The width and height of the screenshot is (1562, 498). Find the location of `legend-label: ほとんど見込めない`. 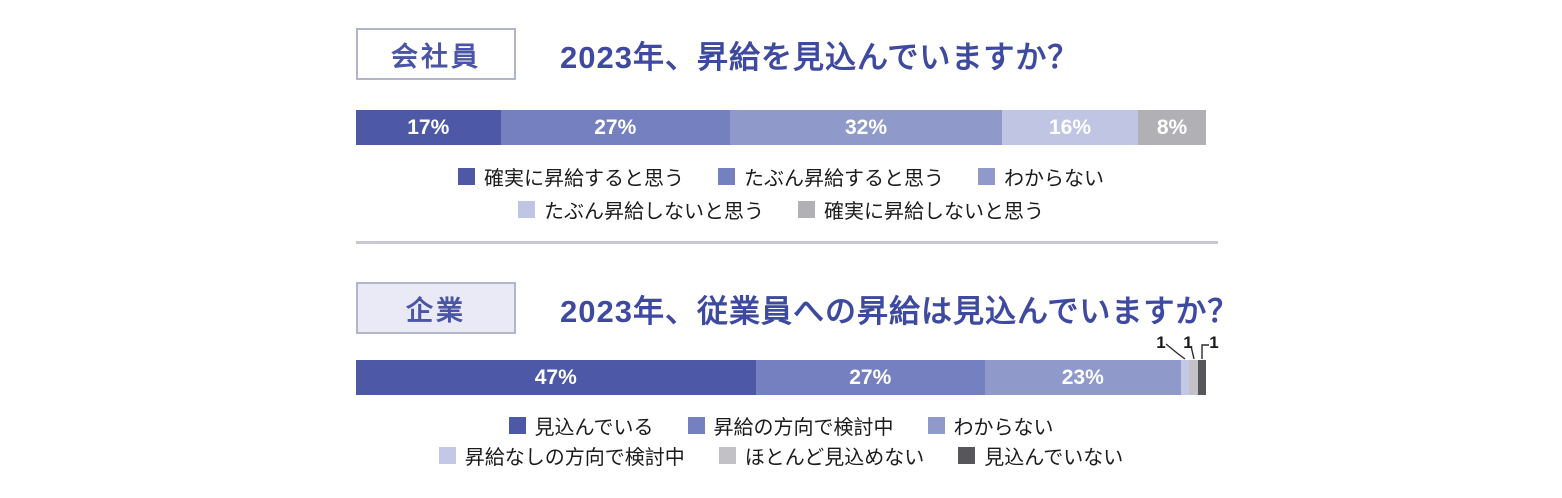

legend-label: ほとんど見込めない is located at coordinates (834, 457).